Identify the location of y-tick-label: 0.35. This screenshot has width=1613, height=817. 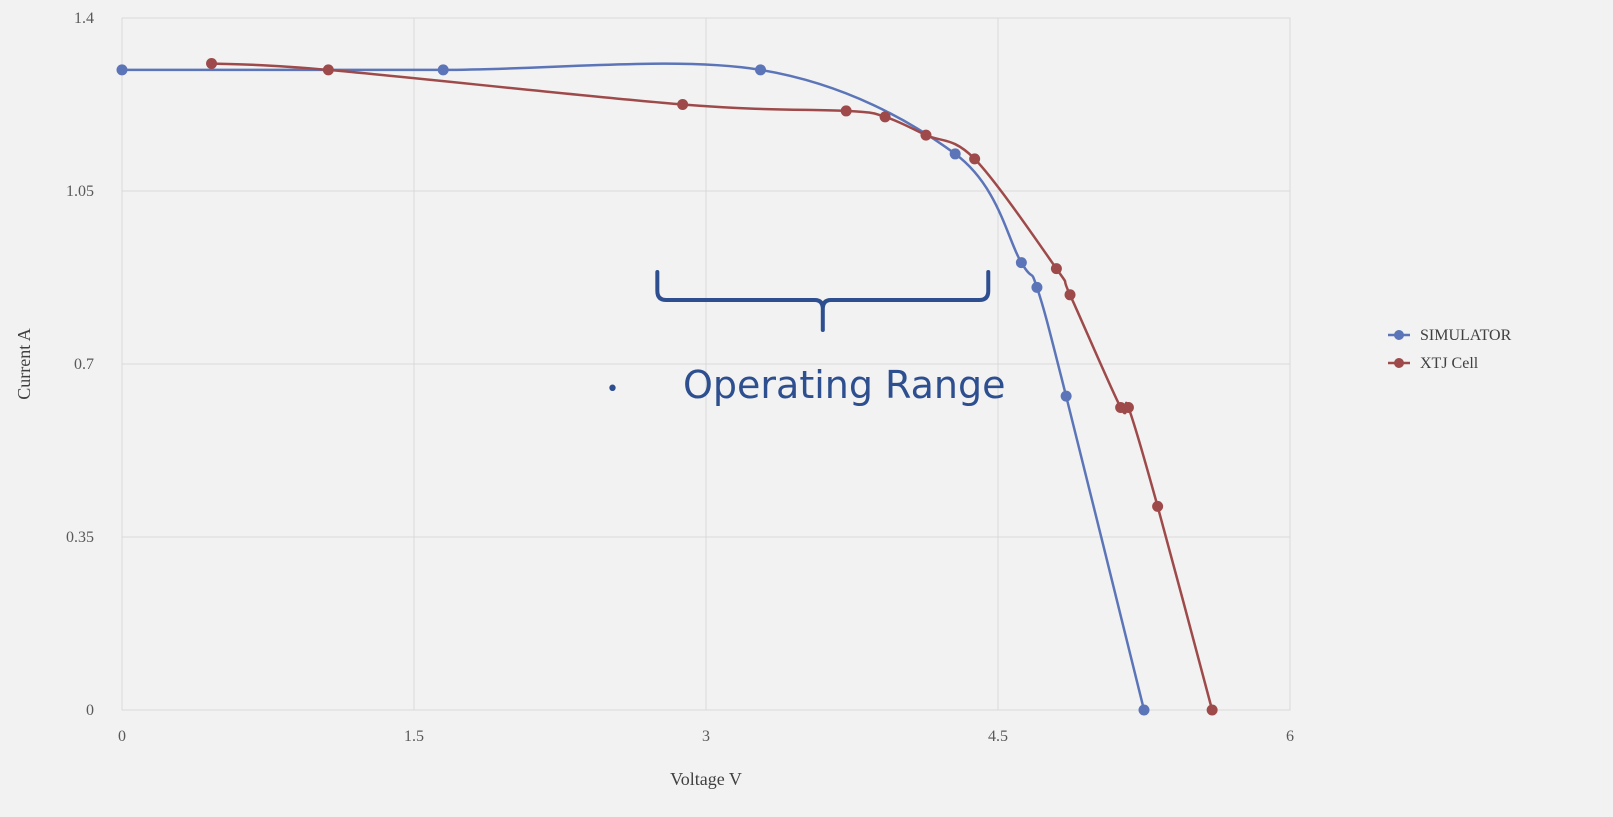
(80, 537).